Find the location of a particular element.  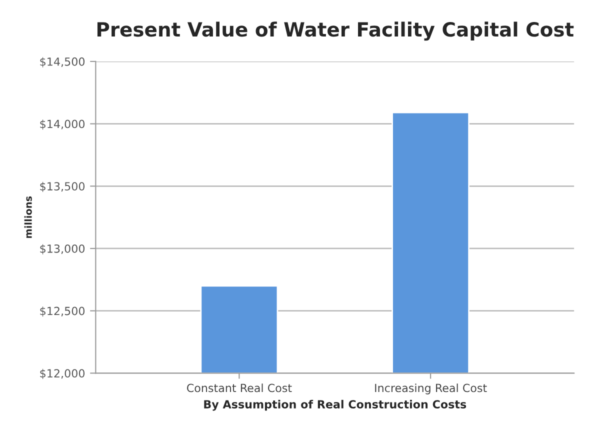

chart-title: Present Value of Water Facility Capital Cost is located at coordinates (335, 31).